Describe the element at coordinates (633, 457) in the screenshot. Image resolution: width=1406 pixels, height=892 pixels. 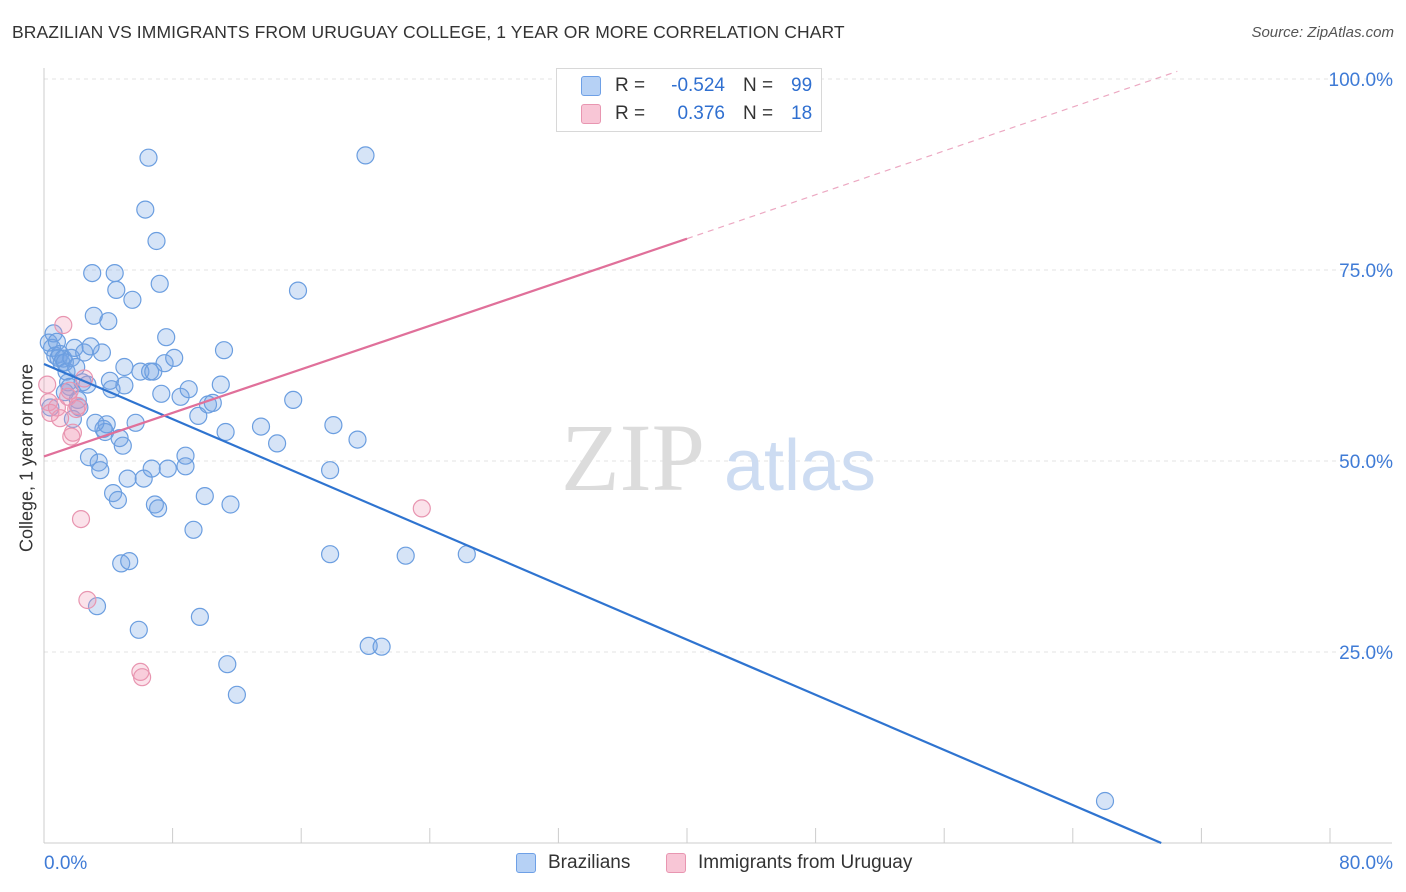
I see `watermark-zip: ZIP` at that location.